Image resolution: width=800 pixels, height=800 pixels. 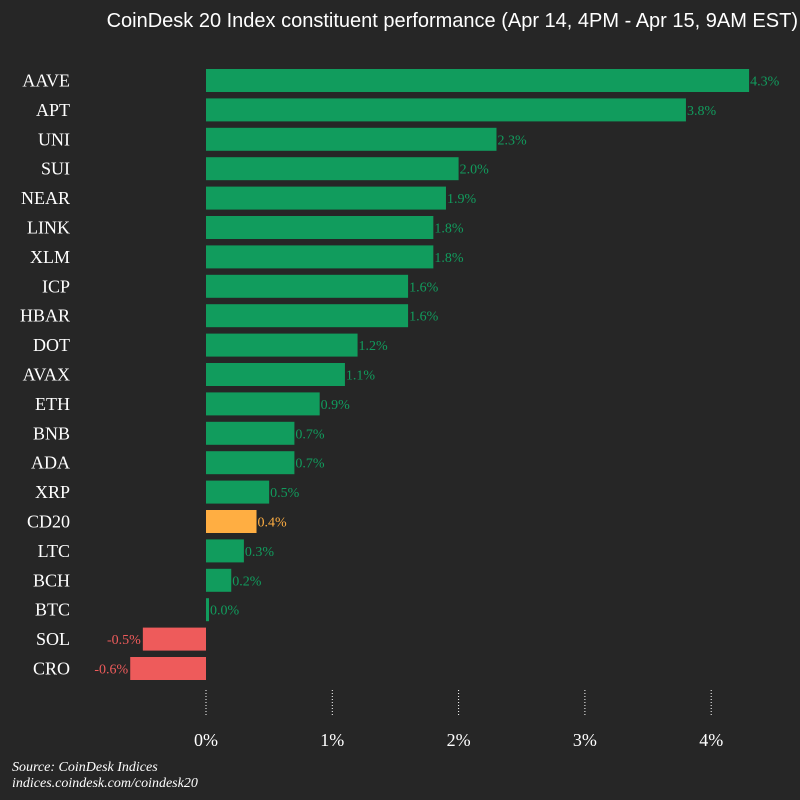 What do you see at coordinates (52, 610) in the screenshot?
I see `category-label: BTC` at bounding box center [52, 610].